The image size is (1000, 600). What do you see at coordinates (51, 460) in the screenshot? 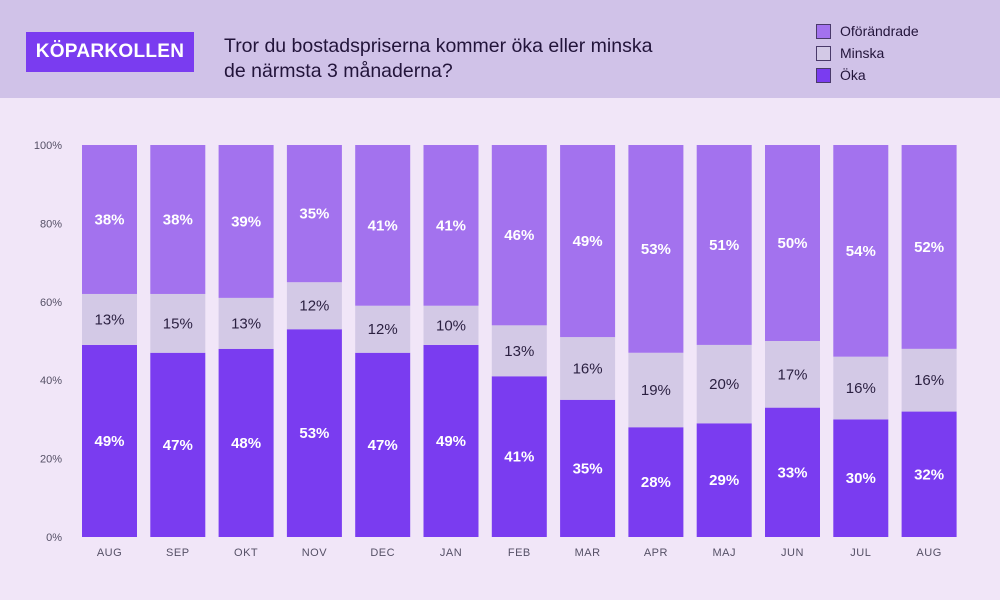
I see `y-tick-label: 20%` at bounding box center [51, 460].